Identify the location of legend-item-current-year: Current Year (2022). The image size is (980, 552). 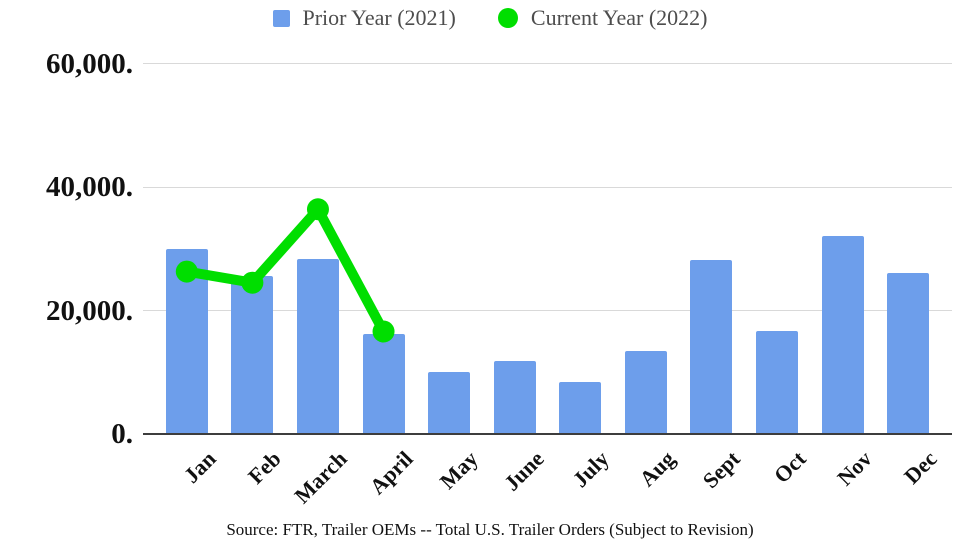
(602, 18).